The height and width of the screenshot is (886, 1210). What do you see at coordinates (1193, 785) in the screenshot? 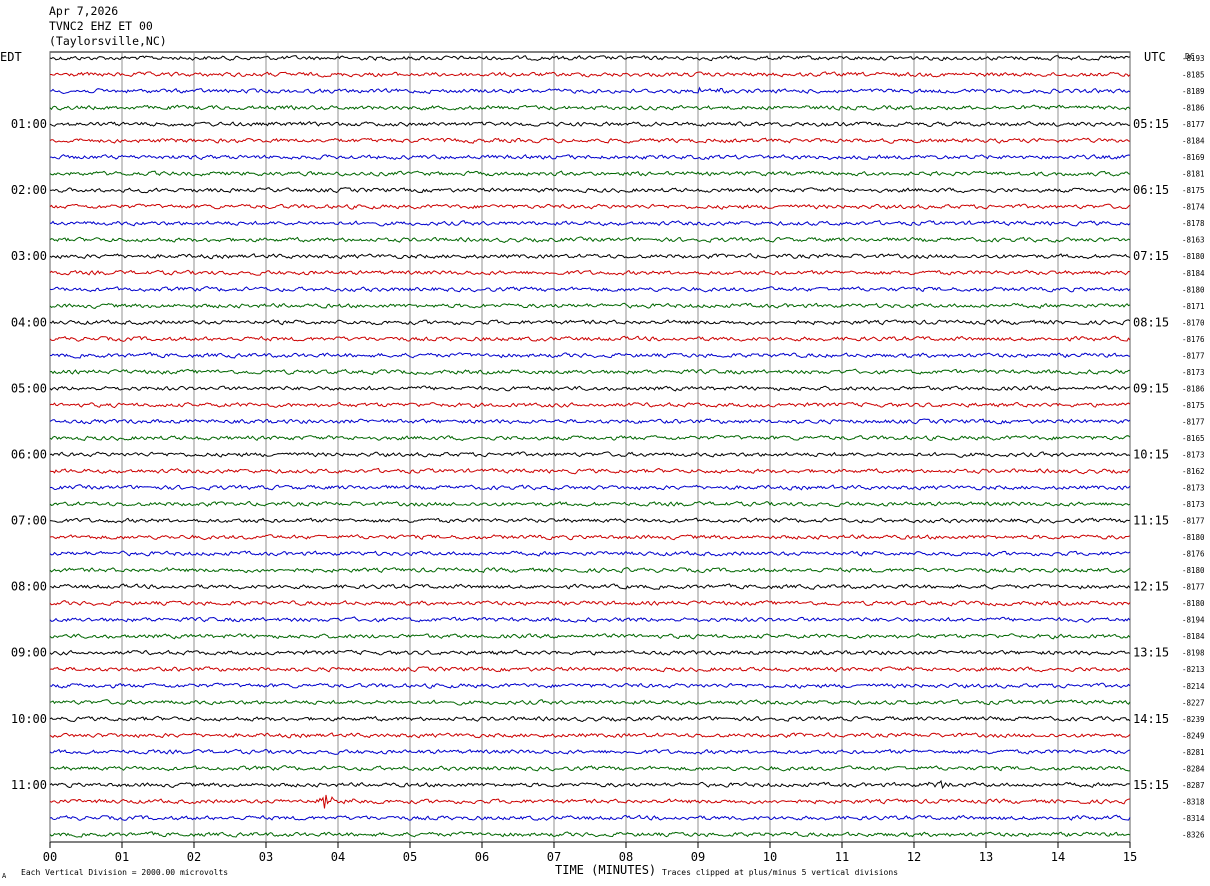
I see `dc-offset-label: -8287` at bounding box center [1193, 785].